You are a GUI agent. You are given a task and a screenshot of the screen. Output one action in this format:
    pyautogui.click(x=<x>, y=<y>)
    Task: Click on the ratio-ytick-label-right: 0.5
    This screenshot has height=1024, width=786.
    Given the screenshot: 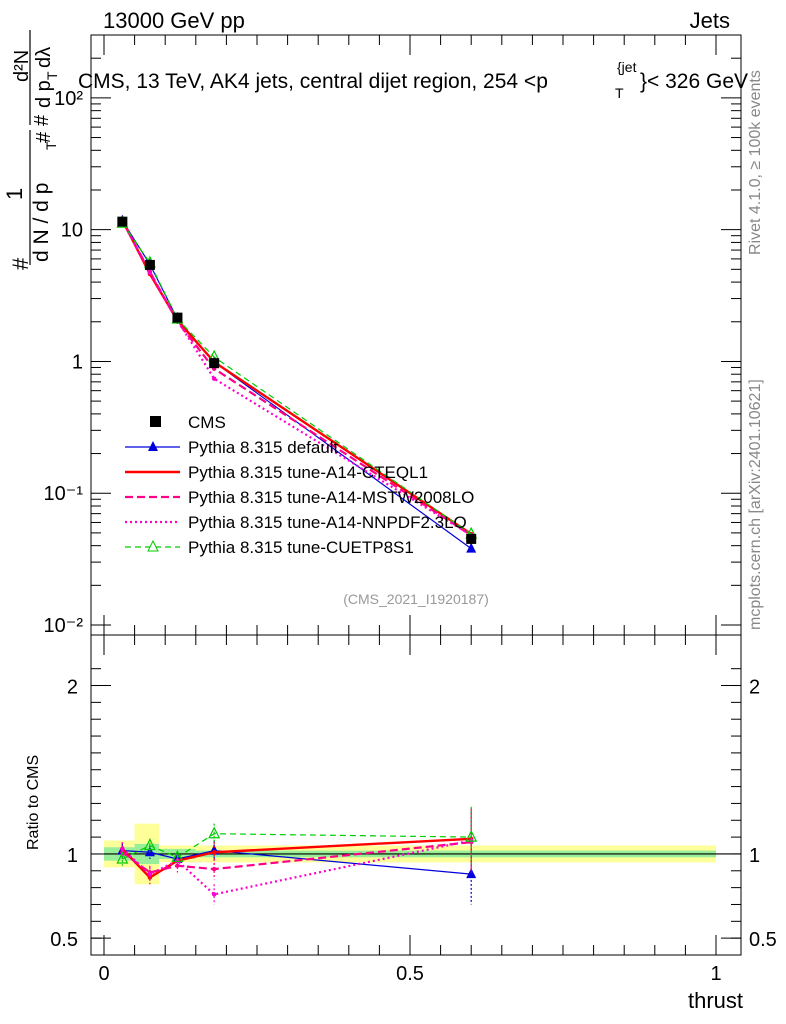 What is the action you would take?
    pyautogui.click(x=763, y=940)
    